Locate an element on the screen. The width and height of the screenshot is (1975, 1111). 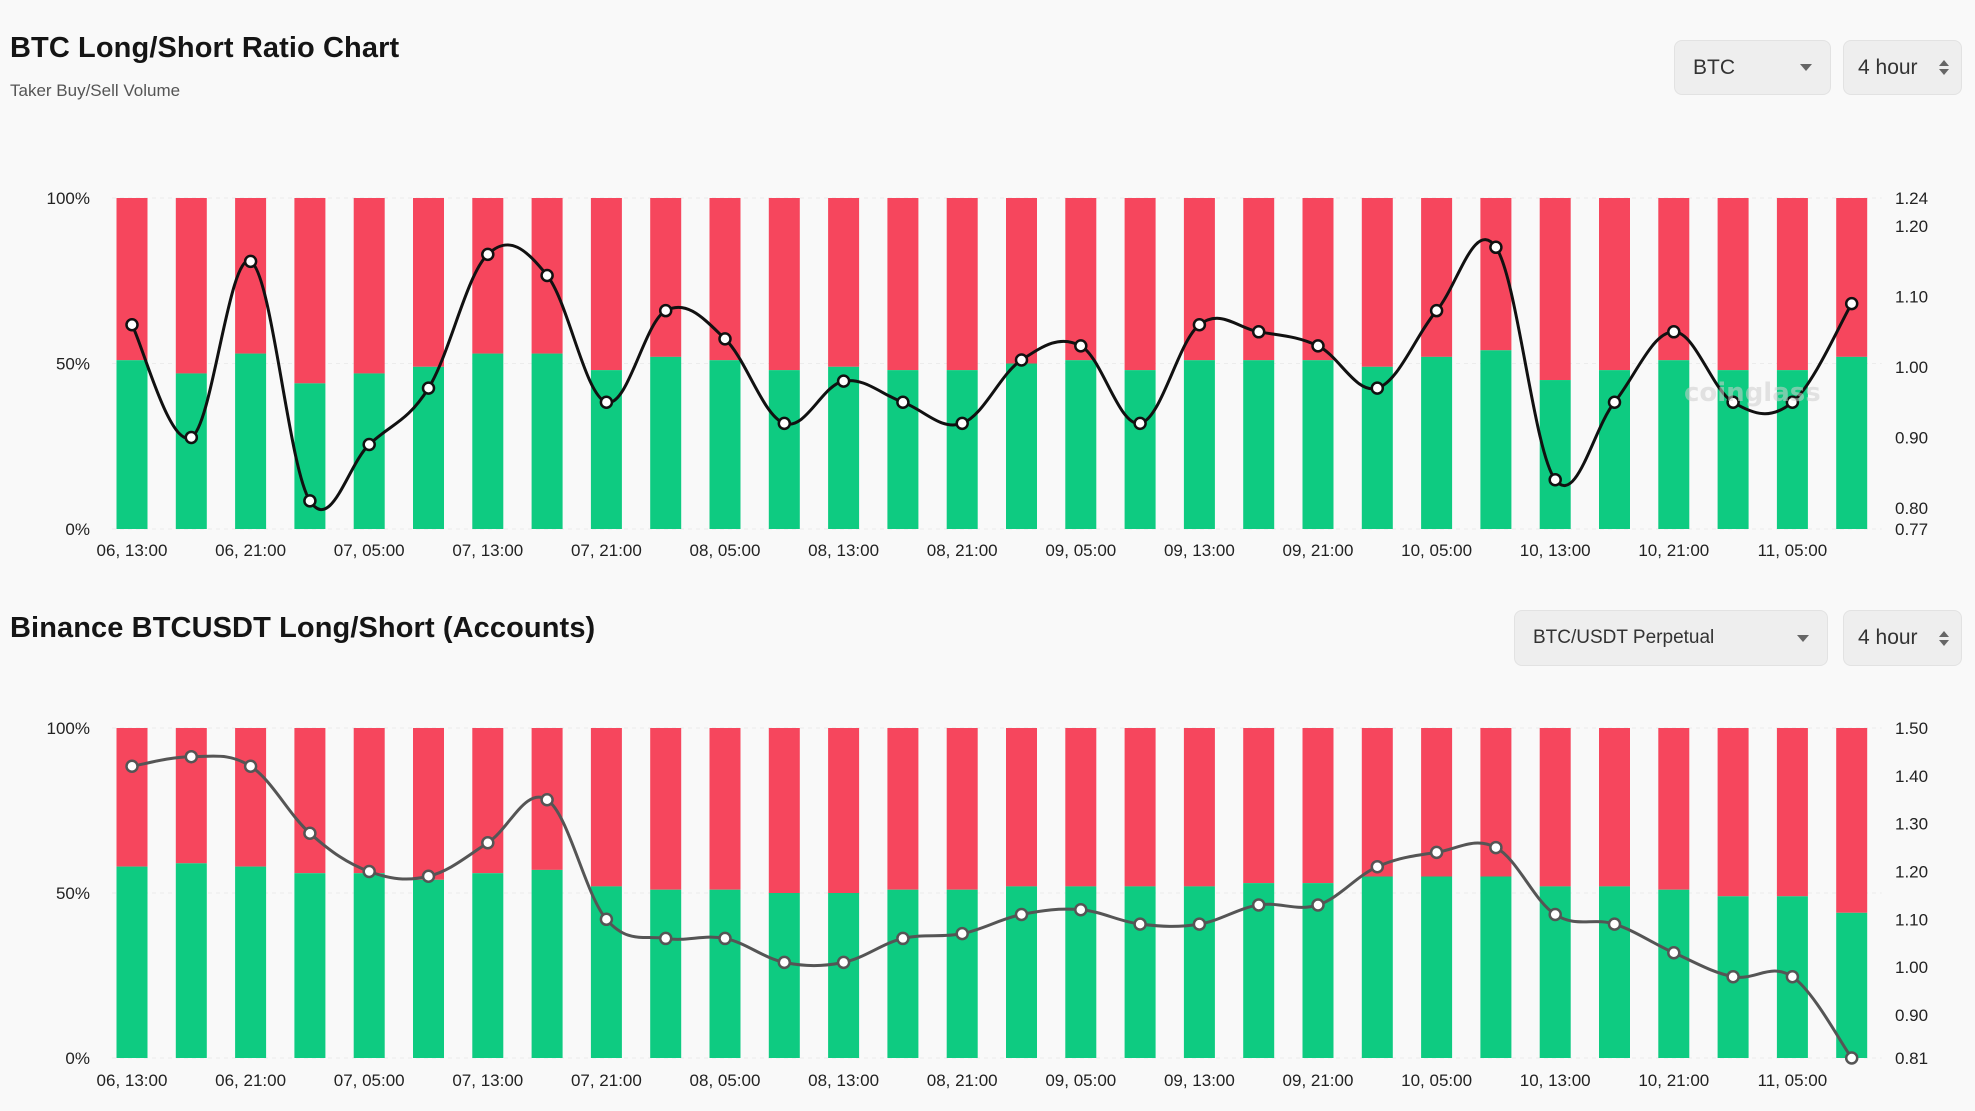
interval-select: 4 hour is located at coordinates (1902, 67).